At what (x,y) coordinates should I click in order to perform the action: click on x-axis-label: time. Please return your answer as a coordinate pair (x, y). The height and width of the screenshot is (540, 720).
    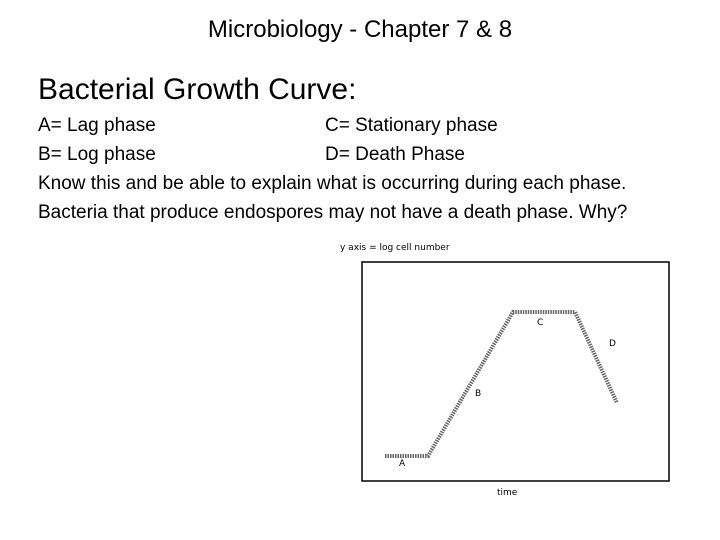
    Looking at the image, I should click on (507, 493).